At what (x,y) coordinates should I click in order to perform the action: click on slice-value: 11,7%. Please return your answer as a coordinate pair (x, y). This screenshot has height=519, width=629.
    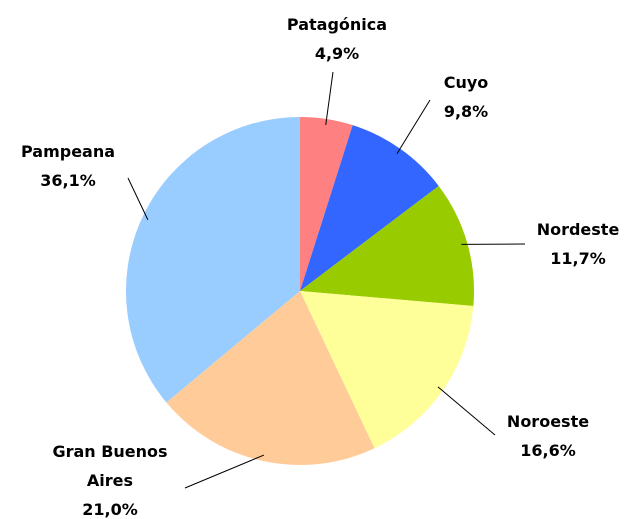
    Looking at the image, I should click on (578, 258).